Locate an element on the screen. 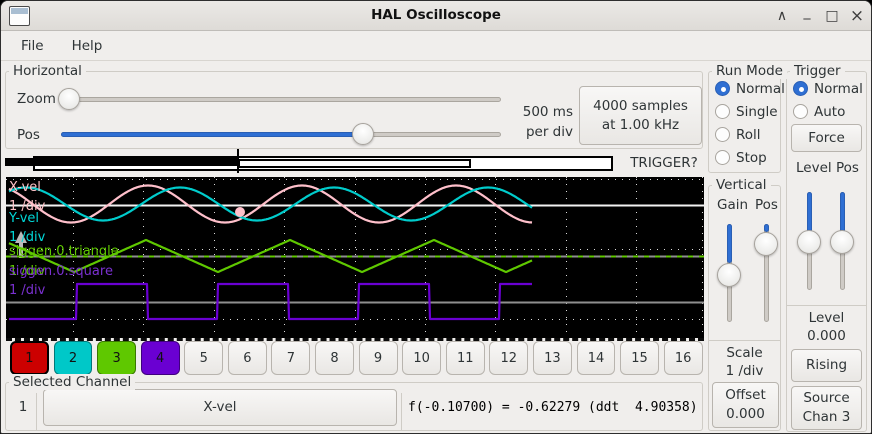 The image size is (872, 434). zoom-slider-handle is located at coordinates (69, 99).